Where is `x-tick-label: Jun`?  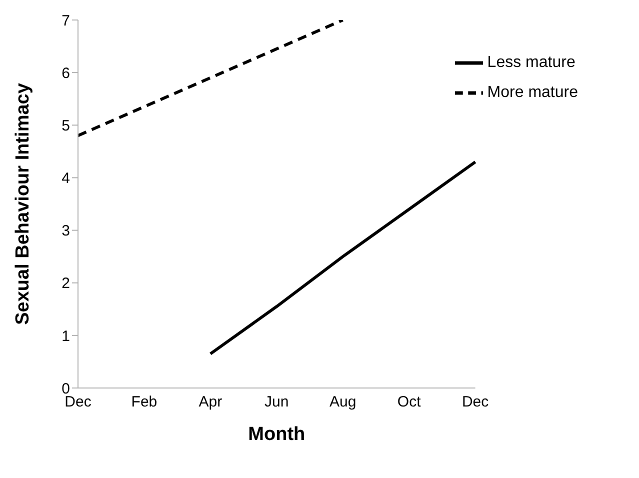
x-tick-label: Jun is located at coordinates (276, 402).